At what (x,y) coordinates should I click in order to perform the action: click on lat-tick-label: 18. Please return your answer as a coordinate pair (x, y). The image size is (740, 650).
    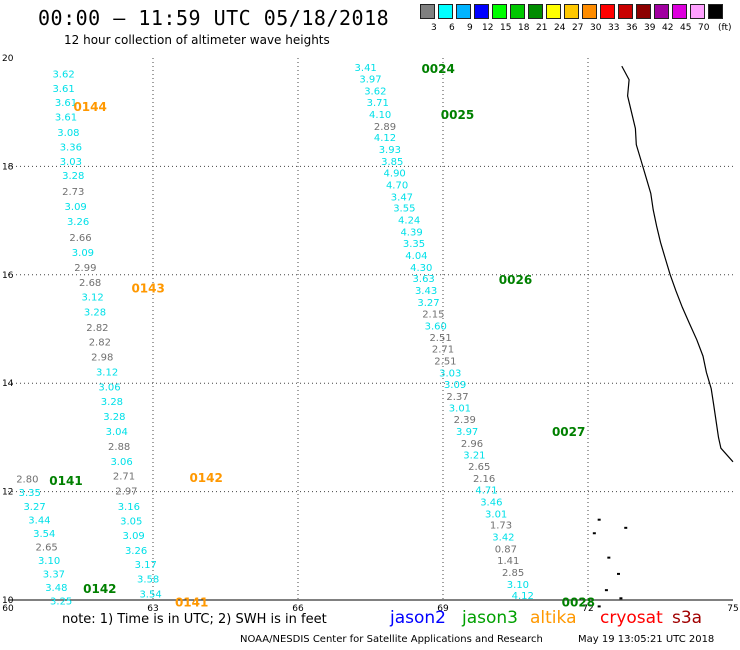
    Looking at the image, I should click on (8, 167).